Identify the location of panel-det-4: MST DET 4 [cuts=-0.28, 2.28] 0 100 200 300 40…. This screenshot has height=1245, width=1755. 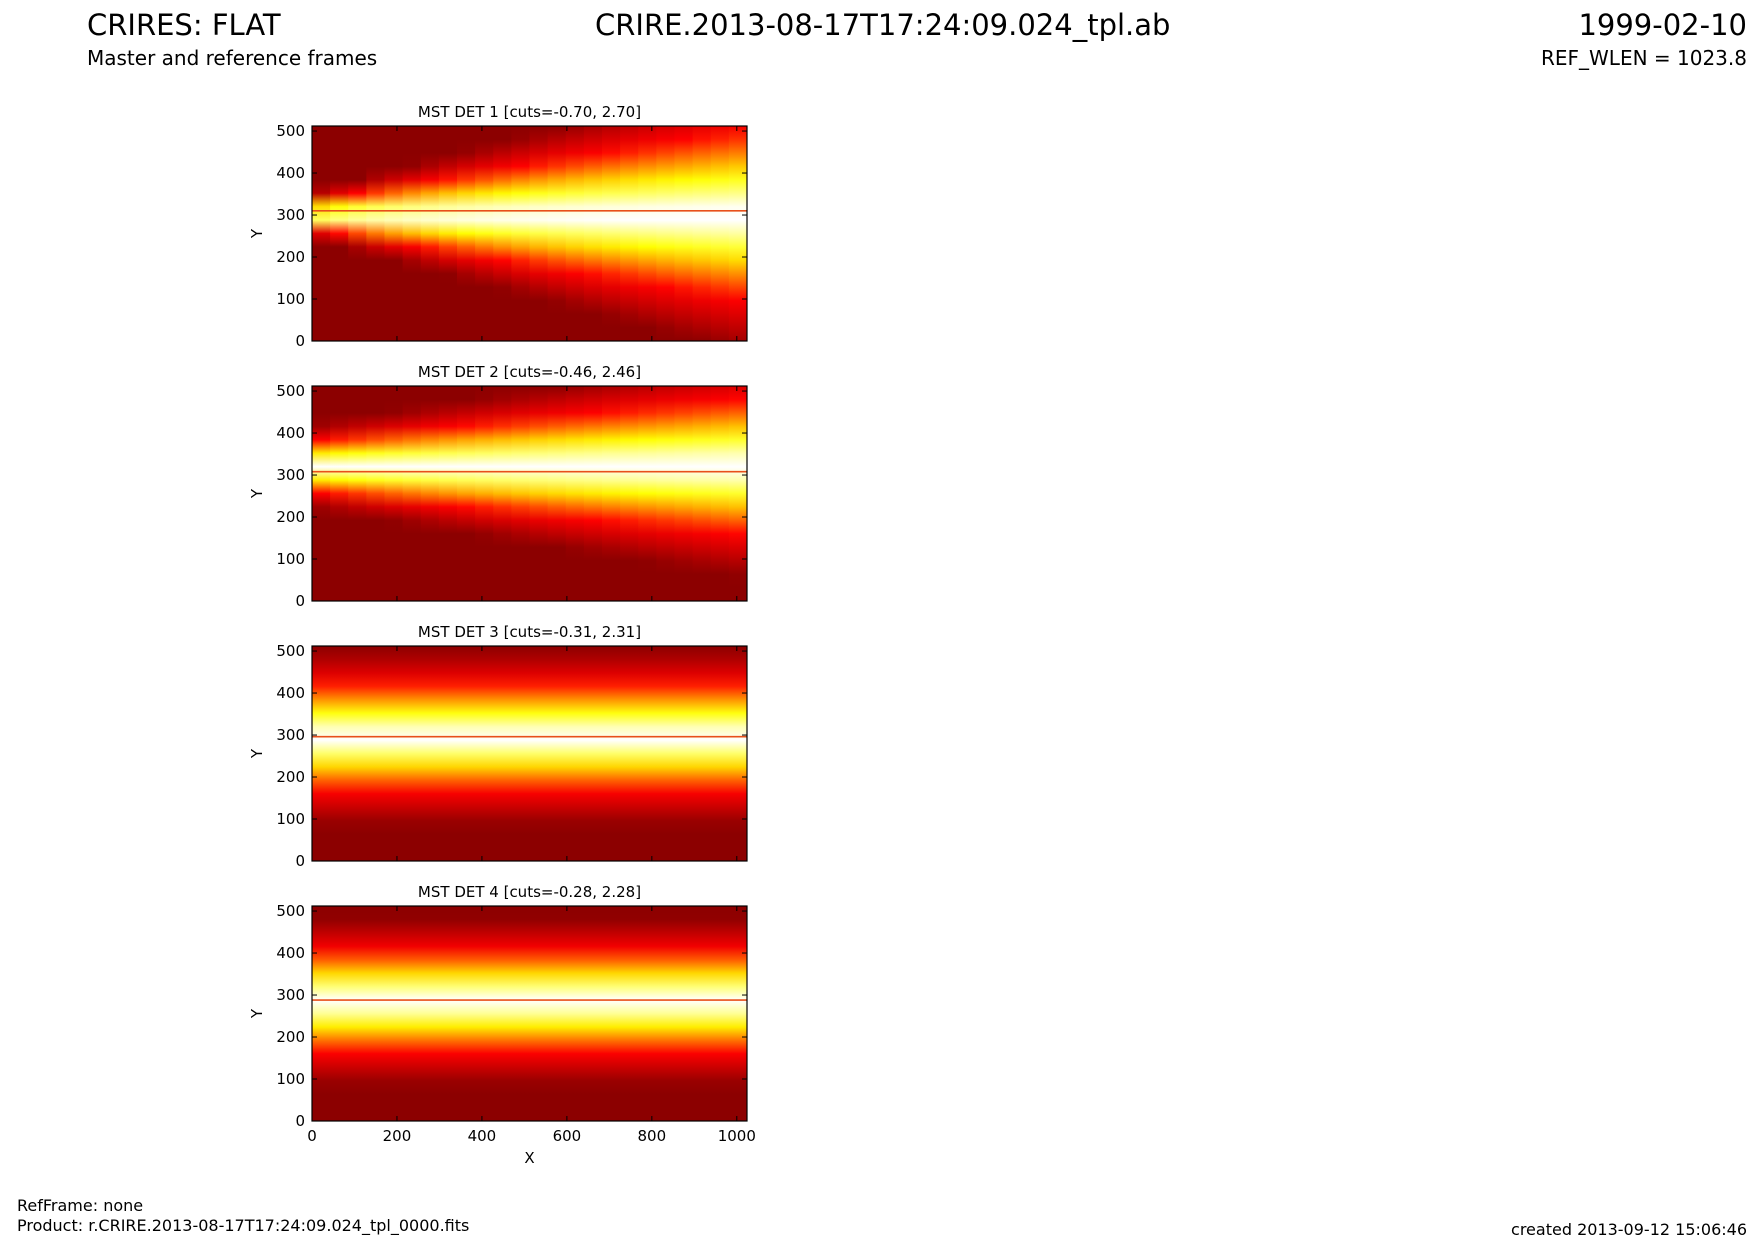
(502, 1025).